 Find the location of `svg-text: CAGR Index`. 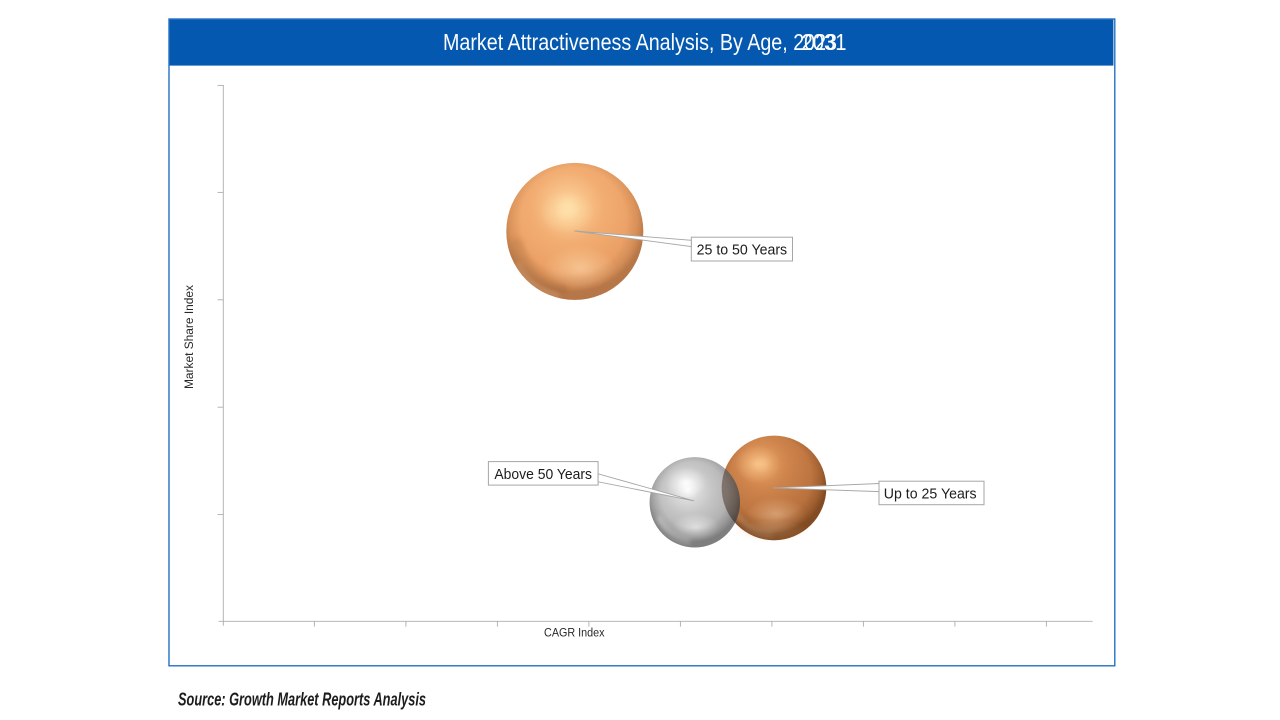

svg-text: CAGR Index is located at coordinates (574, 632).